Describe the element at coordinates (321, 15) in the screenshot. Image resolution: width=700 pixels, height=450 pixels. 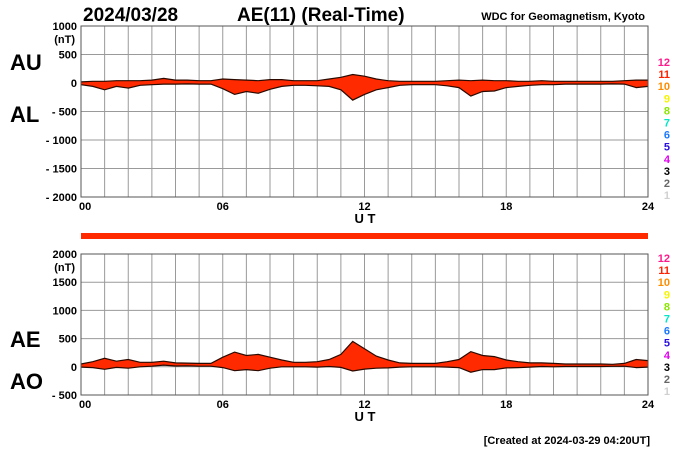
I see `index-title: AE(11) (Real-Time)` at that location.